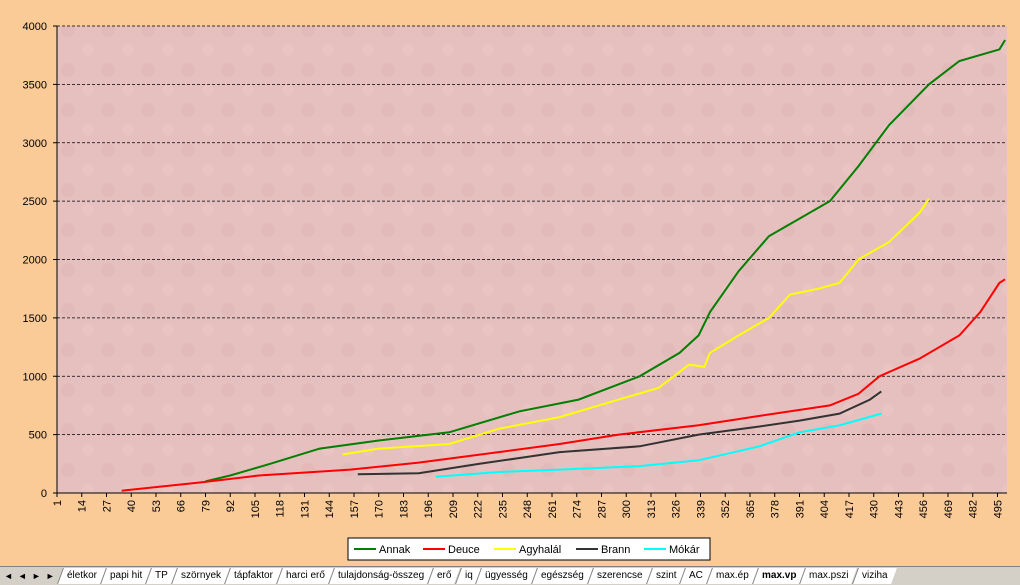 The height and width of the screenshot is (585, 1020). What do you see at coordinates (83, 506) in the screenshot?
I see `x-tick-label: 14` at bounding box center [83, 506].